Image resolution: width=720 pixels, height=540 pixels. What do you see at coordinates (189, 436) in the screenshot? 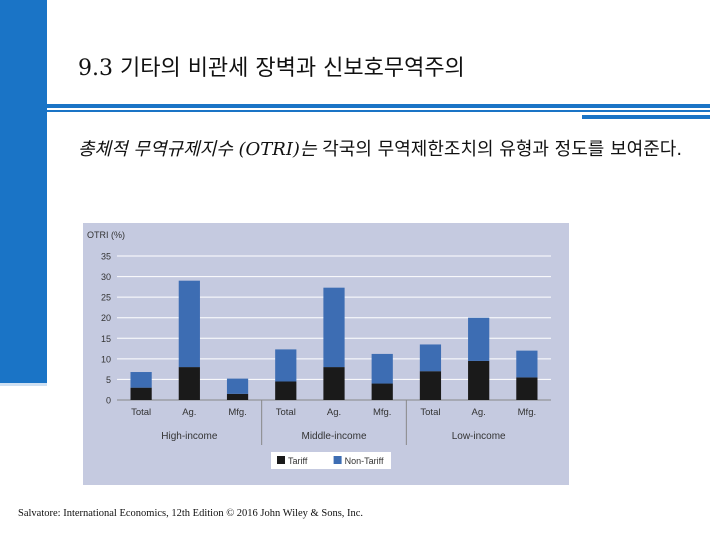
I see `group-label: High-income` at bounding box center [189, 436].